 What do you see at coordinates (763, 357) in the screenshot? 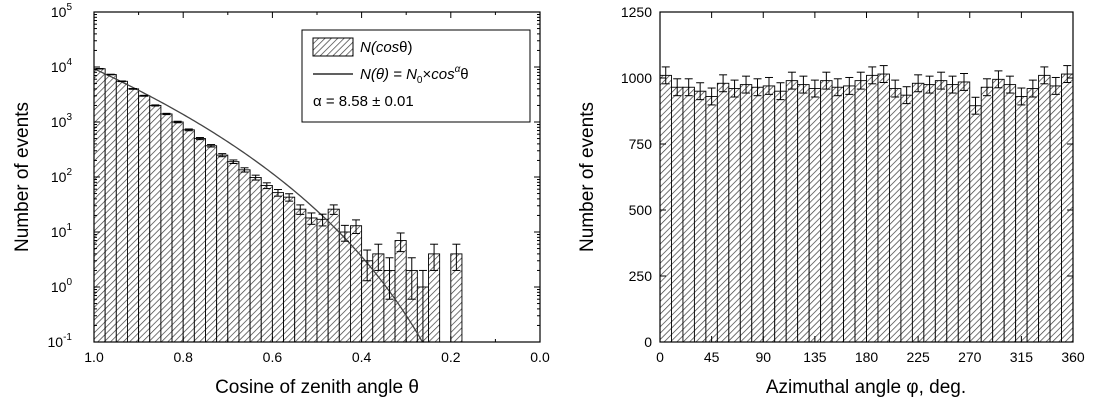
I see `azimuth-x-tick-label: 90` at bounding box center [763, 357].